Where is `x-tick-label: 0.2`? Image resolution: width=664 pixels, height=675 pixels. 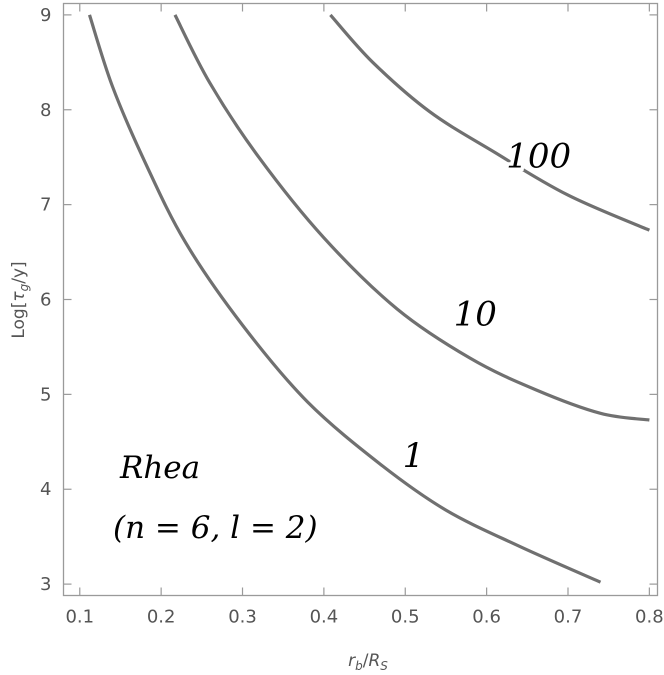
x-tick-label: 0.2 is located at coordinates (161, 617).